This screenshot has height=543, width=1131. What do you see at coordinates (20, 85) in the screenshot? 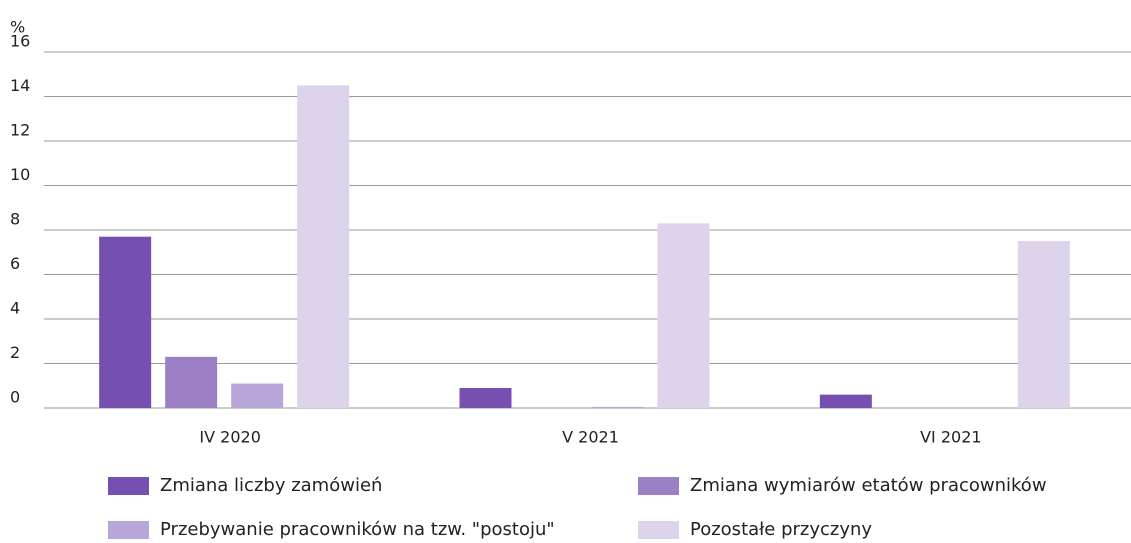
I see `y-tick-label: 14` at bounding box center [20, 85].